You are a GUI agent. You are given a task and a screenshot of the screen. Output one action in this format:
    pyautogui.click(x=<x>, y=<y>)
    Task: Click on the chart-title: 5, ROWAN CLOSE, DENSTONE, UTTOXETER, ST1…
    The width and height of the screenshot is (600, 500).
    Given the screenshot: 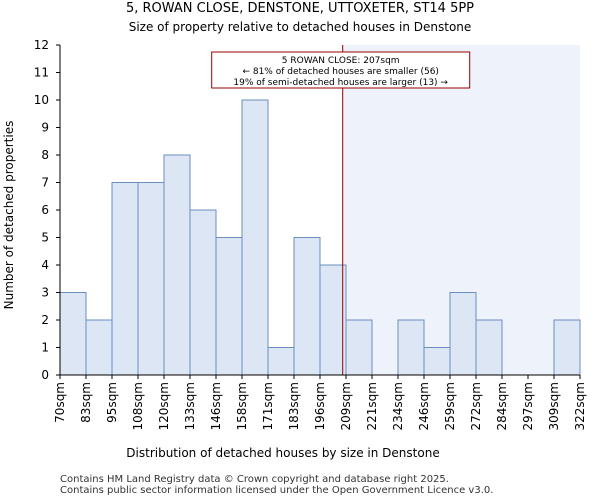 What is the action you would take?
    pyautogui.click(x=300, y=8)
    